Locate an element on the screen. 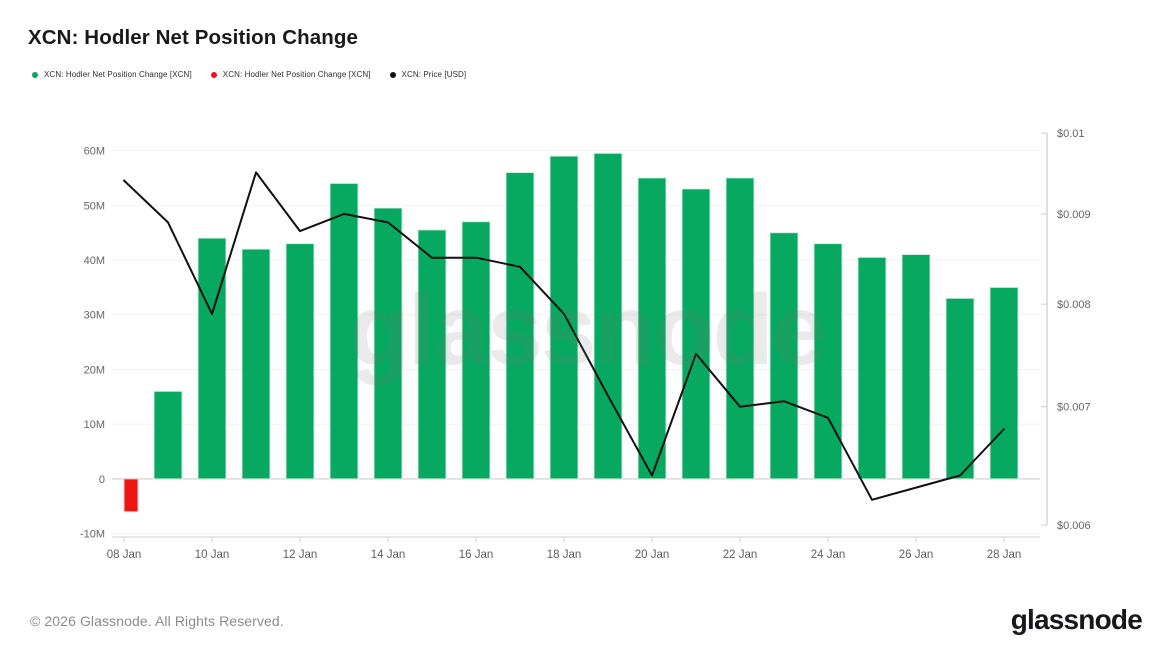  x-axis-tick-label: 20 Jan is located at coordinates (652, 555).